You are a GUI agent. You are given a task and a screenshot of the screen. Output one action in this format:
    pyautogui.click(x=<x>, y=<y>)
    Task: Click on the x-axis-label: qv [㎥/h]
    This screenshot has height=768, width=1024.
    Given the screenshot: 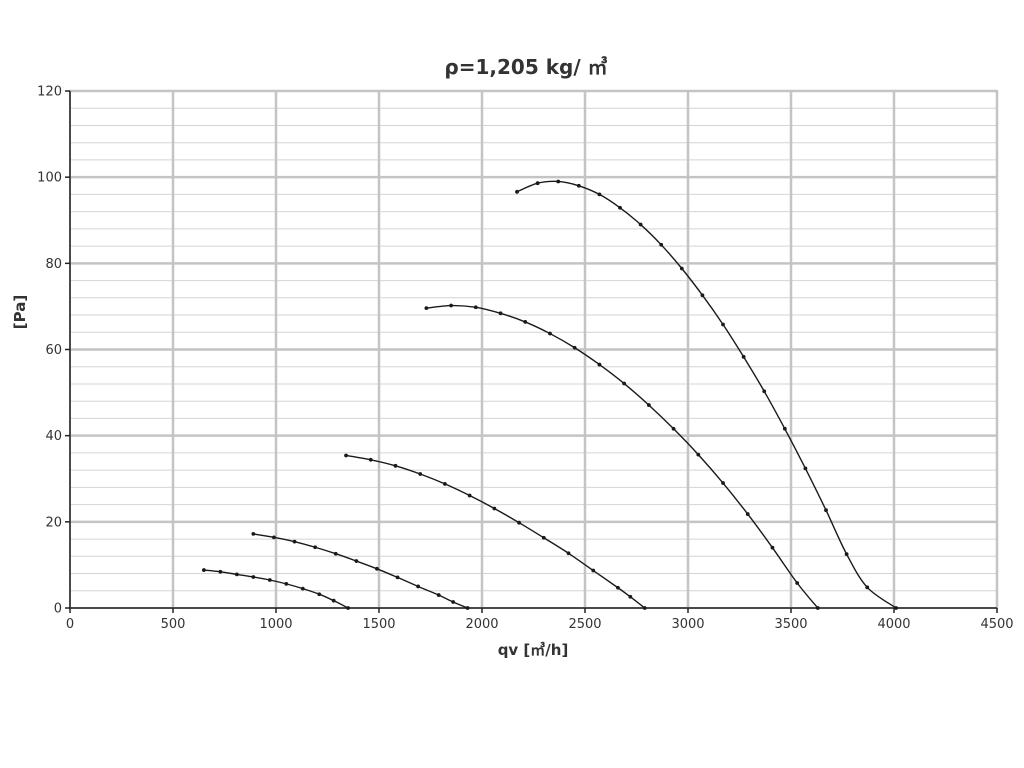 What is the action you would take?
    pyautogui.click(x=533, y=650)
    